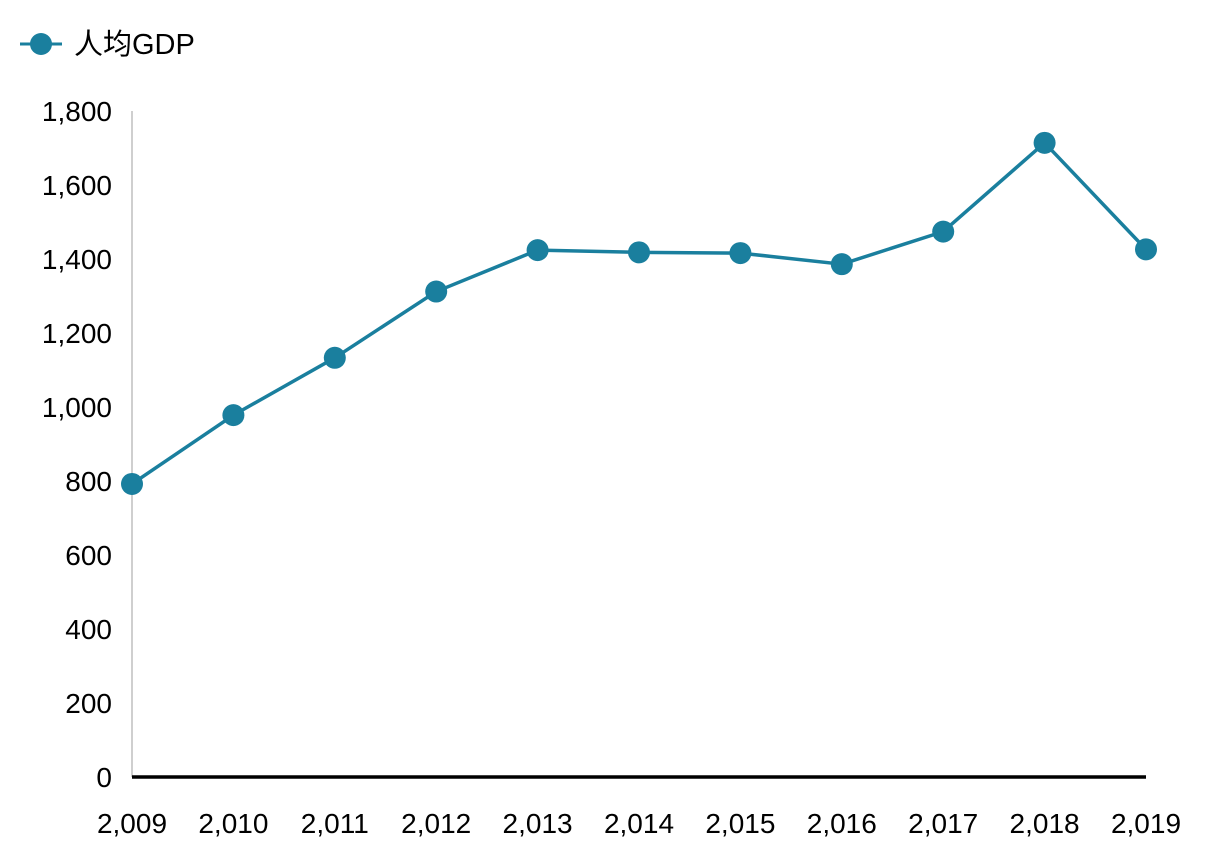  Describe the element at coordinates (233, 823) in the screenshot. I see `x-tick-label: 2,010` at that location.